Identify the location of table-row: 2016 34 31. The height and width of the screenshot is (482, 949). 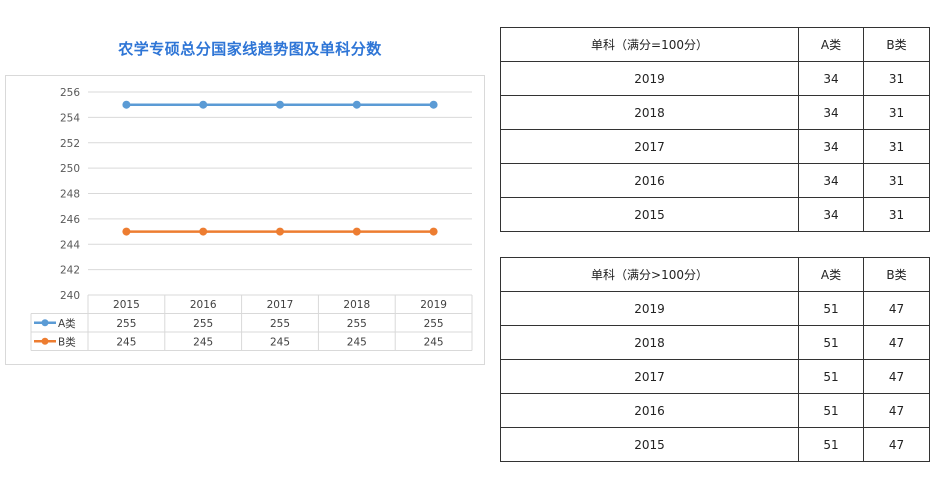
(715, 180).